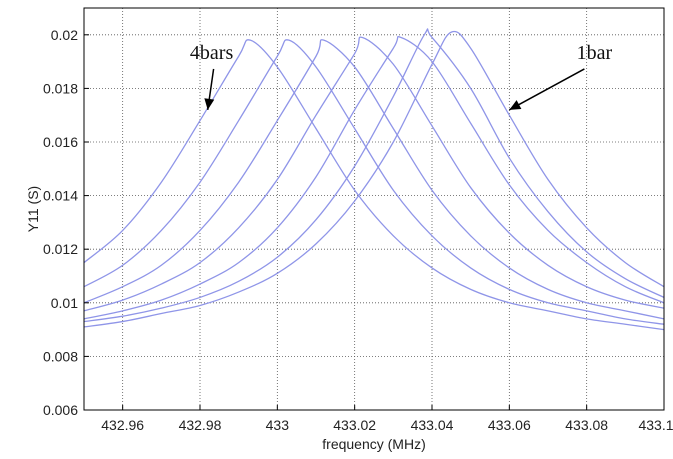 The image size is (673, 459). What do you see at coordinates (60, 356) in the screenshot?
I see `y-tick-label: 0.008` at bounding box center [60, 356].